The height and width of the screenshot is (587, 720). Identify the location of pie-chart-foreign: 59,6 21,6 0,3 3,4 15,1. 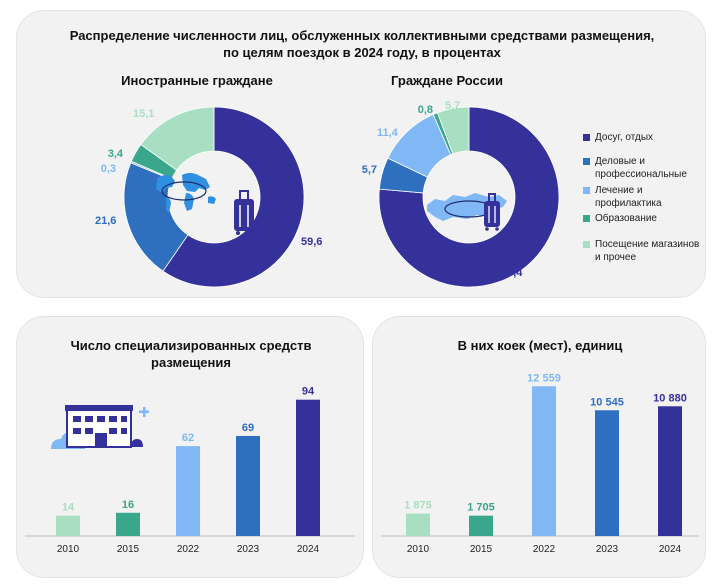
(208, 197).